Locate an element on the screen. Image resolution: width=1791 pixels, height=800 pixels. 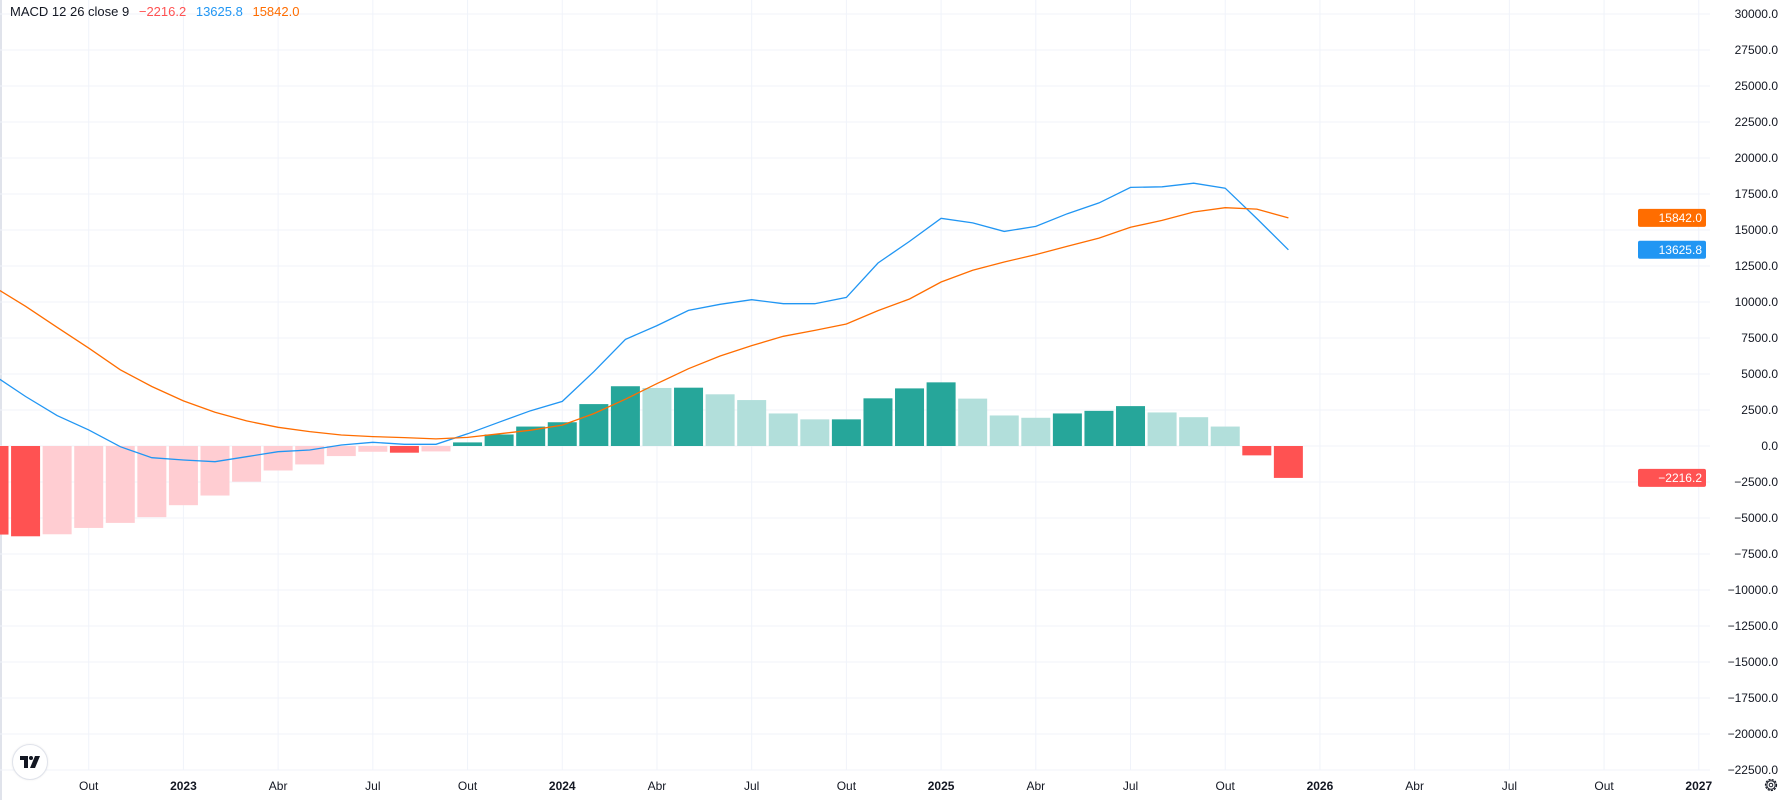
y-tick-label: −22500.0 is located at coordinates (1753, 770).